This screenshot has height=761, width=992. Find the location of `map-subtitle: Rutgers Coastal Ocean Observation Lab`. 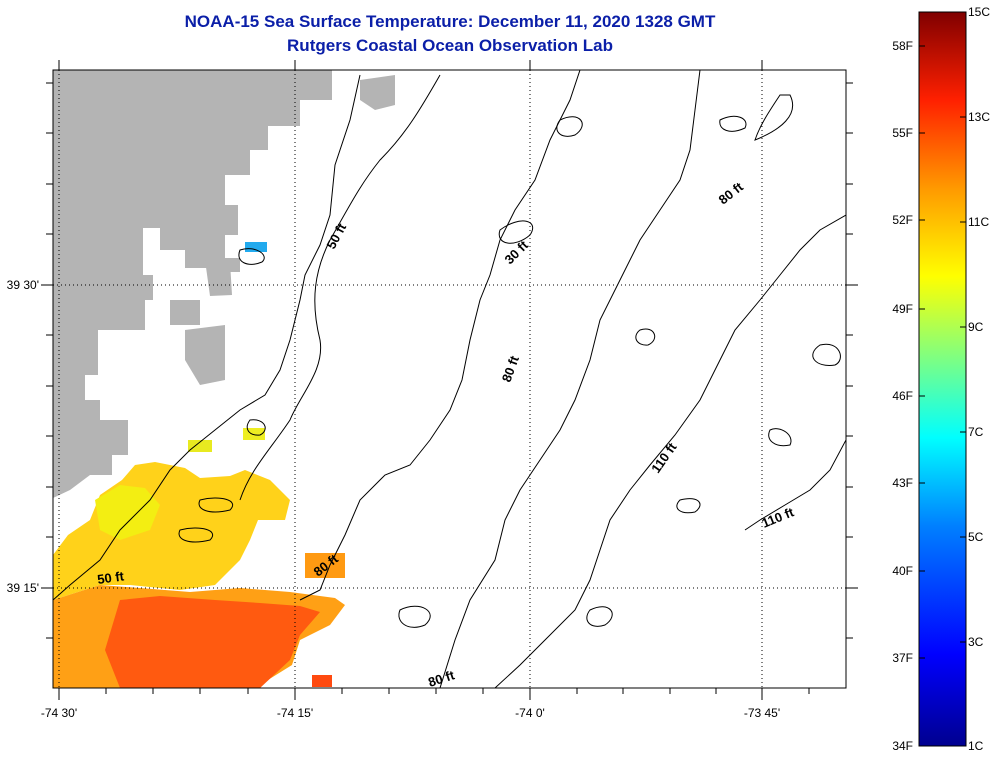

map-subtitle: Rutgers Coastal Ocean Observation Lab is located at coordinates (450, 45).